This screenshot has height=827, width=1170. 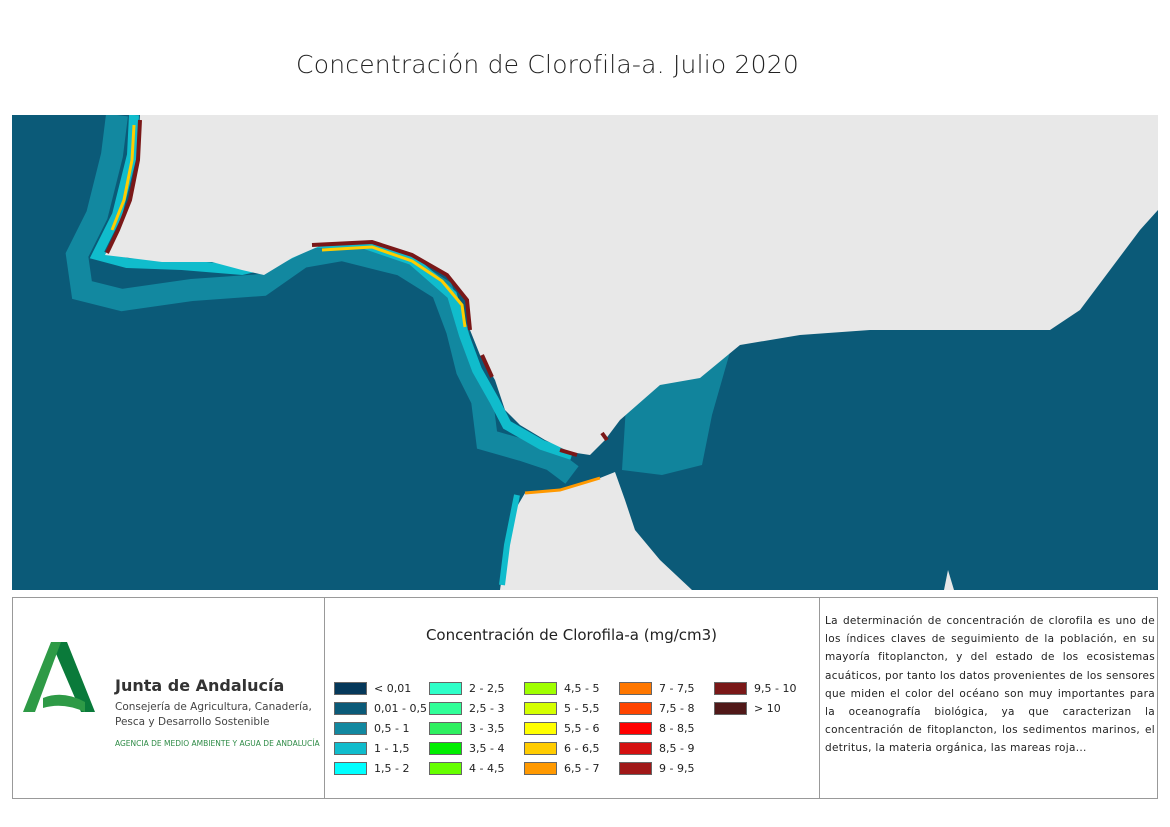 I want to click on land-africa-east, so click(x=949, y=580).